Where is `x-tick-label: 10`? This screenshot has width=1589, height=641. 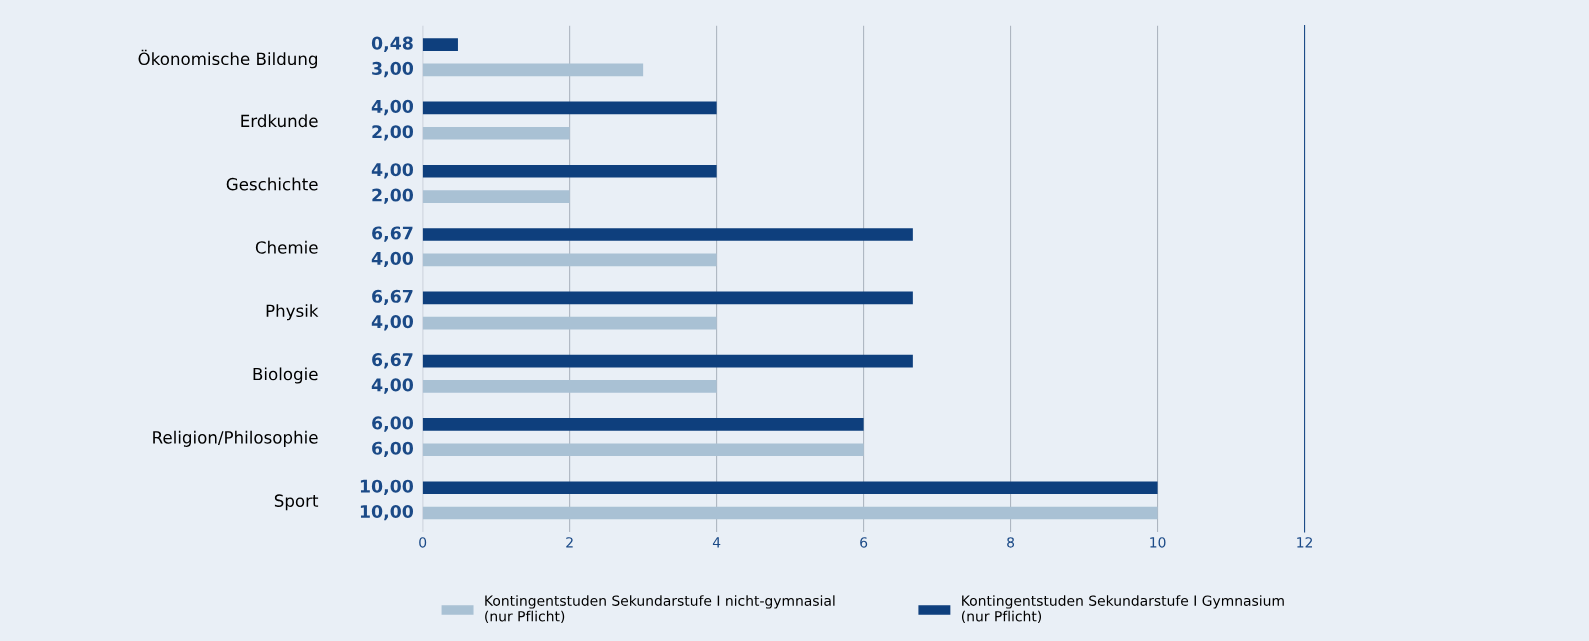
x-tick-label: 10 is located at coordinates (1158, 542).